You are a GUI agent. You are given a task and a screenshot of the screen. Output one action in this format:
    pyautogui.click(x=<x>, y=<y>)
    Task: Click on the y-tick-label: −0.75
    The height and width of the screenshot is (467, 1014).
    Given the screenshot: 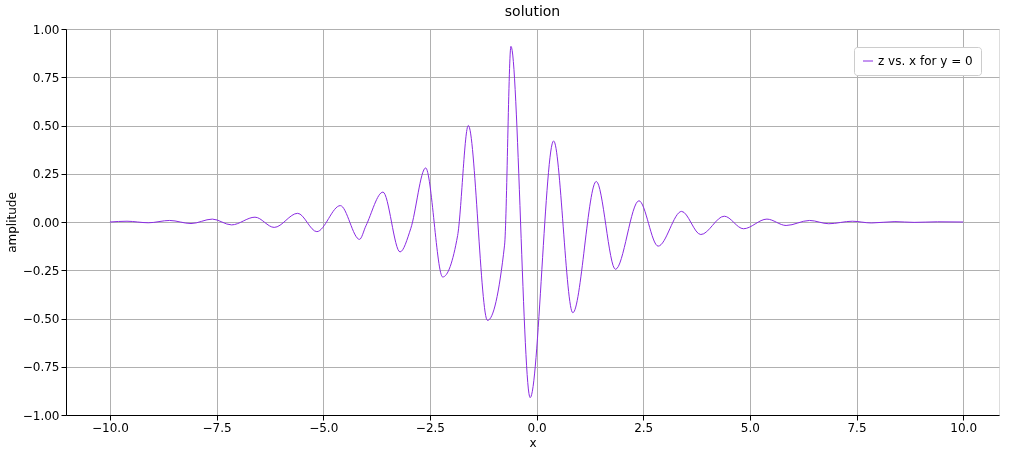 What is the action you would take?
    pyautogui.click(x=41, y=367)
    